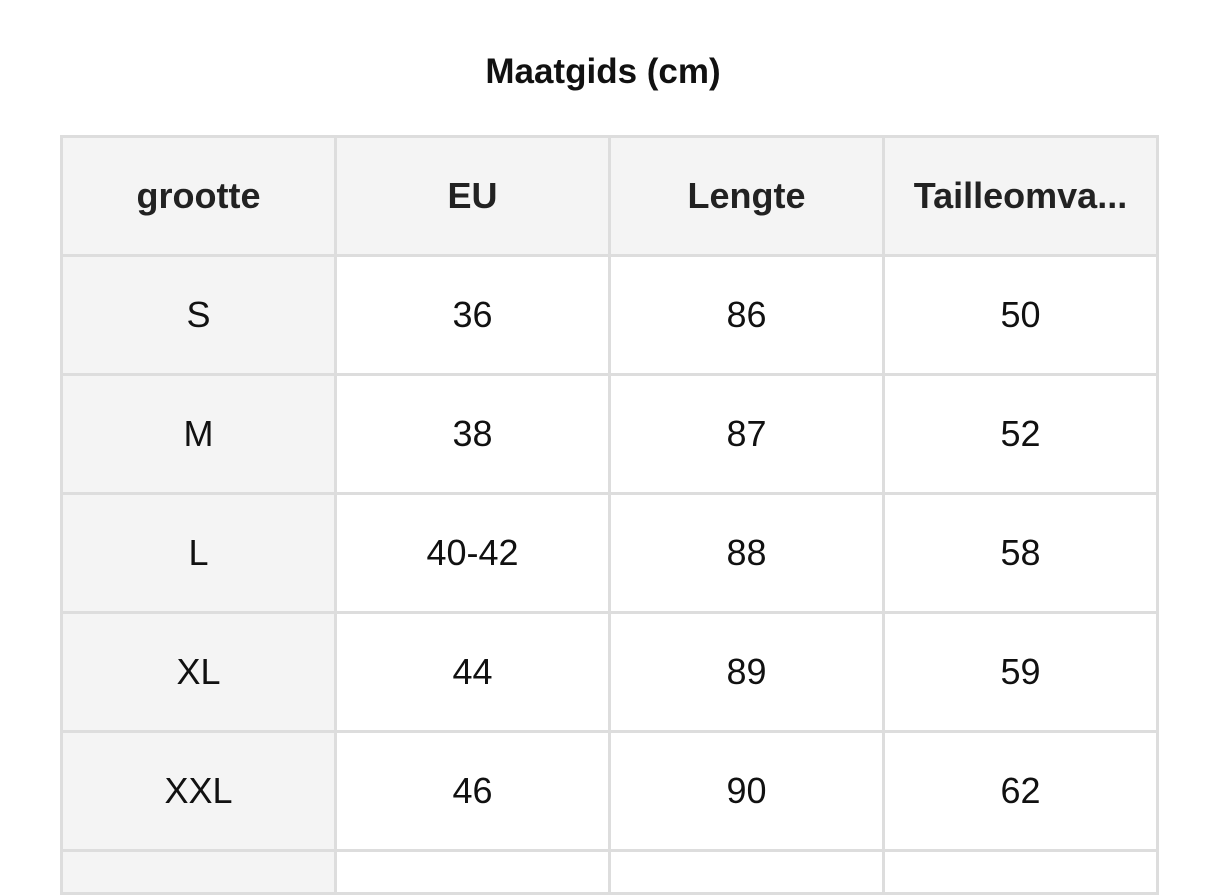 This screenshot has height=895, width=1206. What do you see at coordinates (198, 315) in the screenshot?
I see `table-cell: S` at bounding box center [198, 315].